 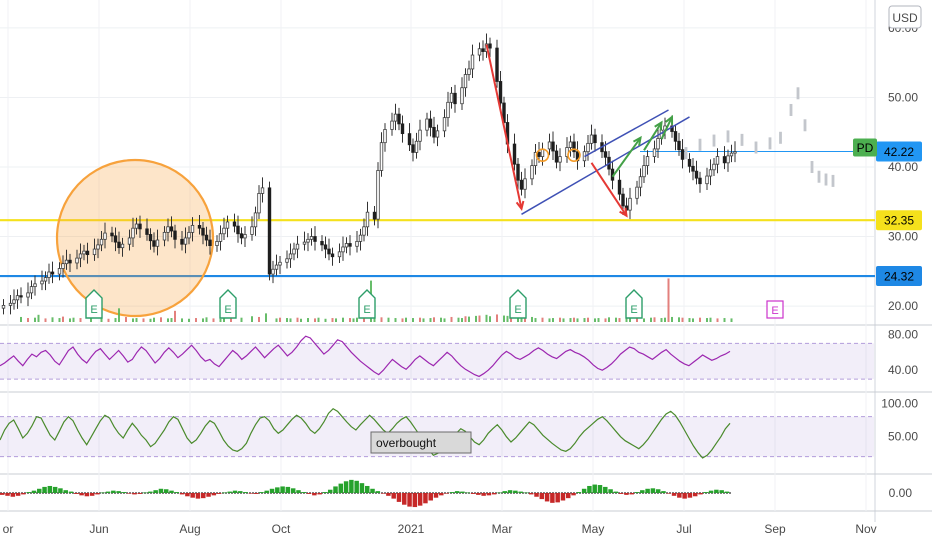 I want to click on trend-channel-upper, so click(x=626, y=133).